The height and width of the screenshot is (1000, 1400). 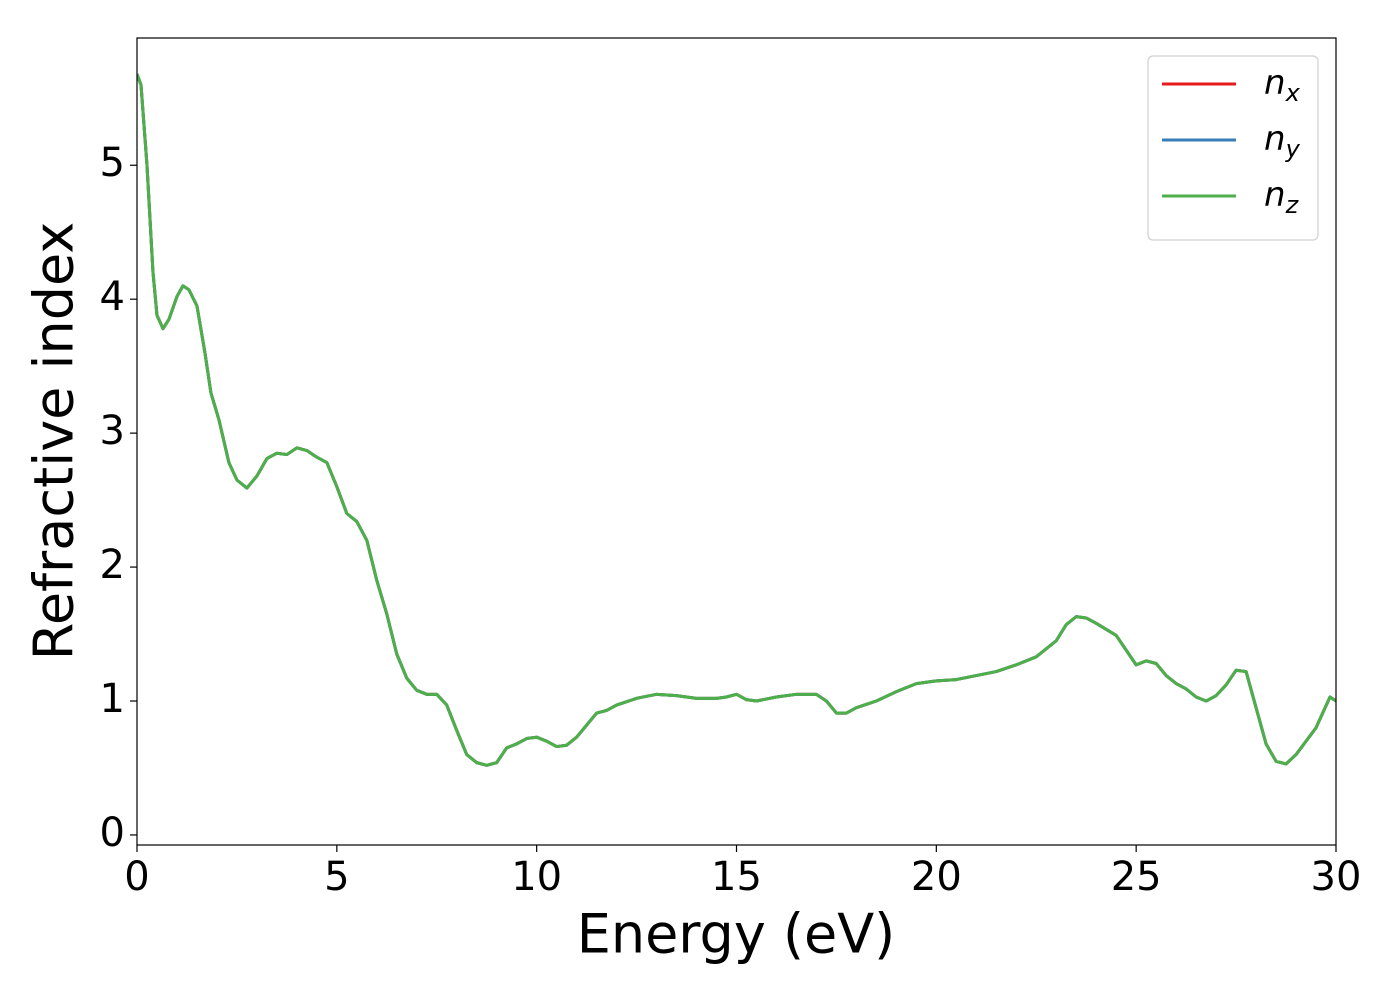 I want to click on y-tick-label: 4, so click(x=112, y=297).